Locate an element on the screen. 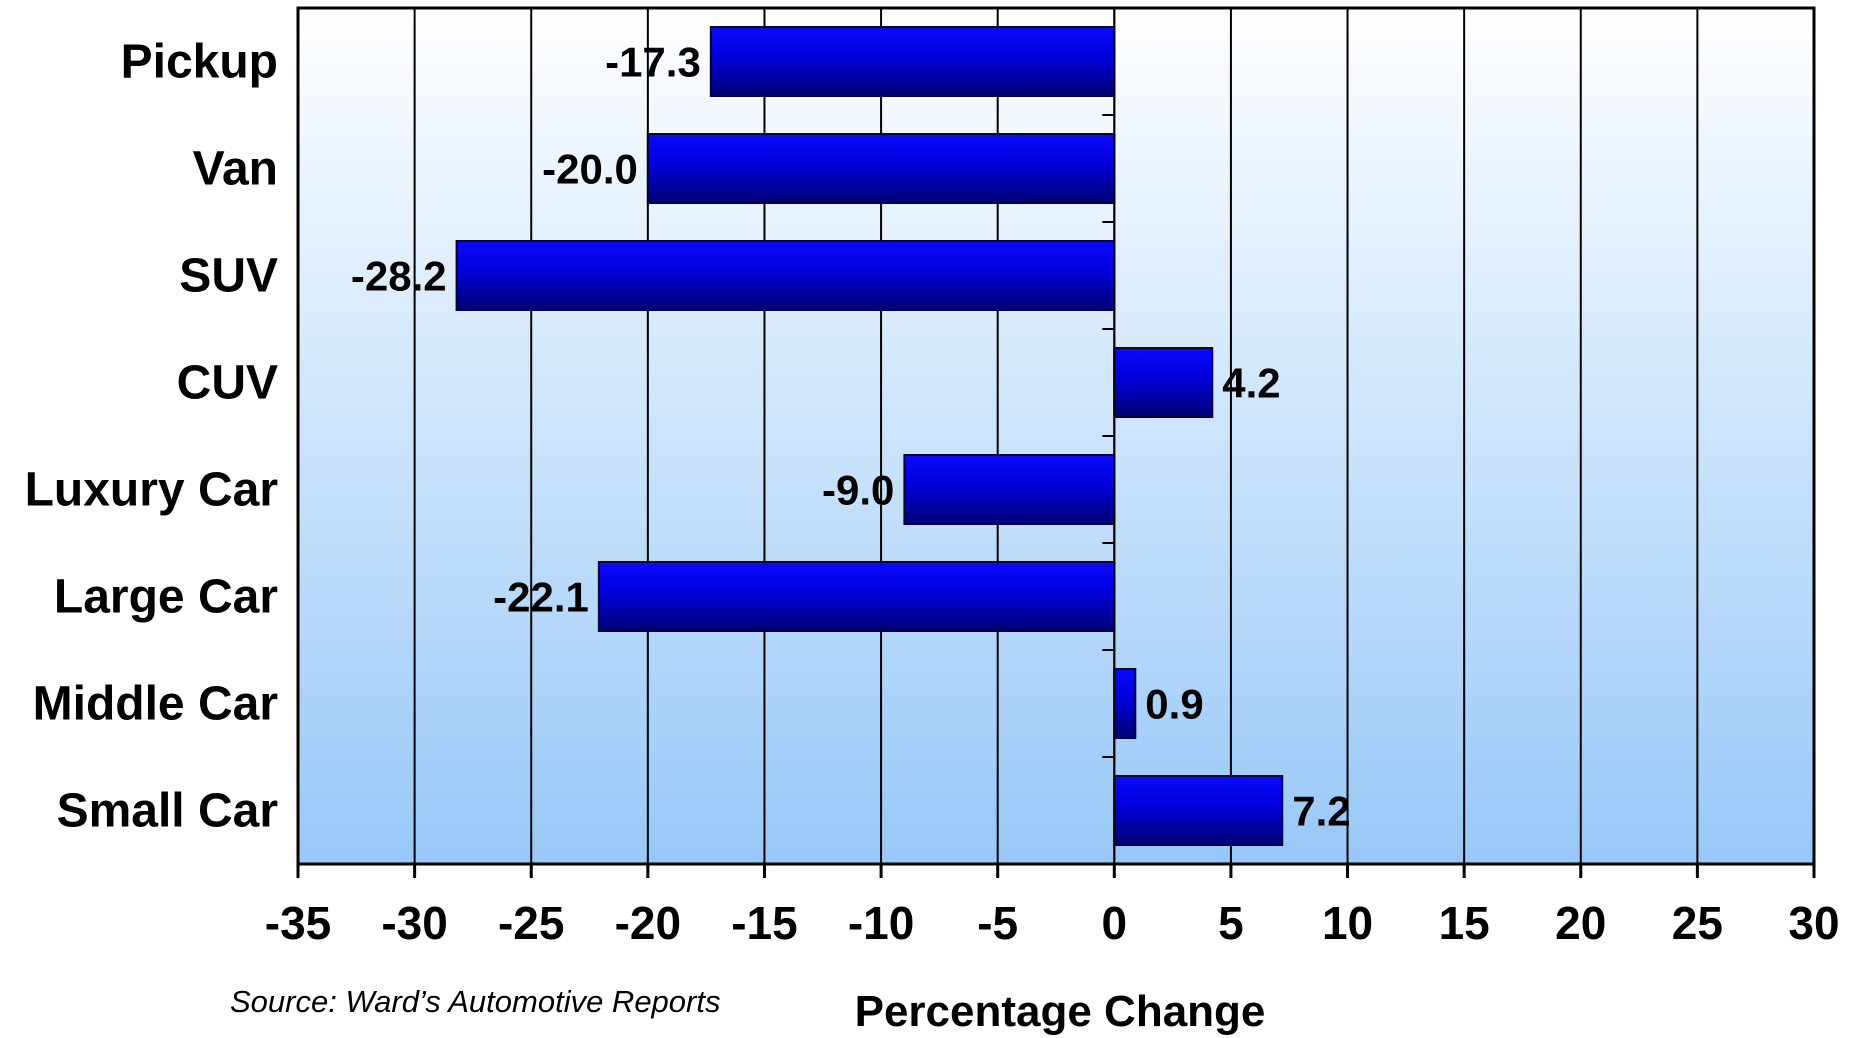 This screenshot has width=1858, height=1038. x-tick-label: -15 is located at coordinates (764, 923).